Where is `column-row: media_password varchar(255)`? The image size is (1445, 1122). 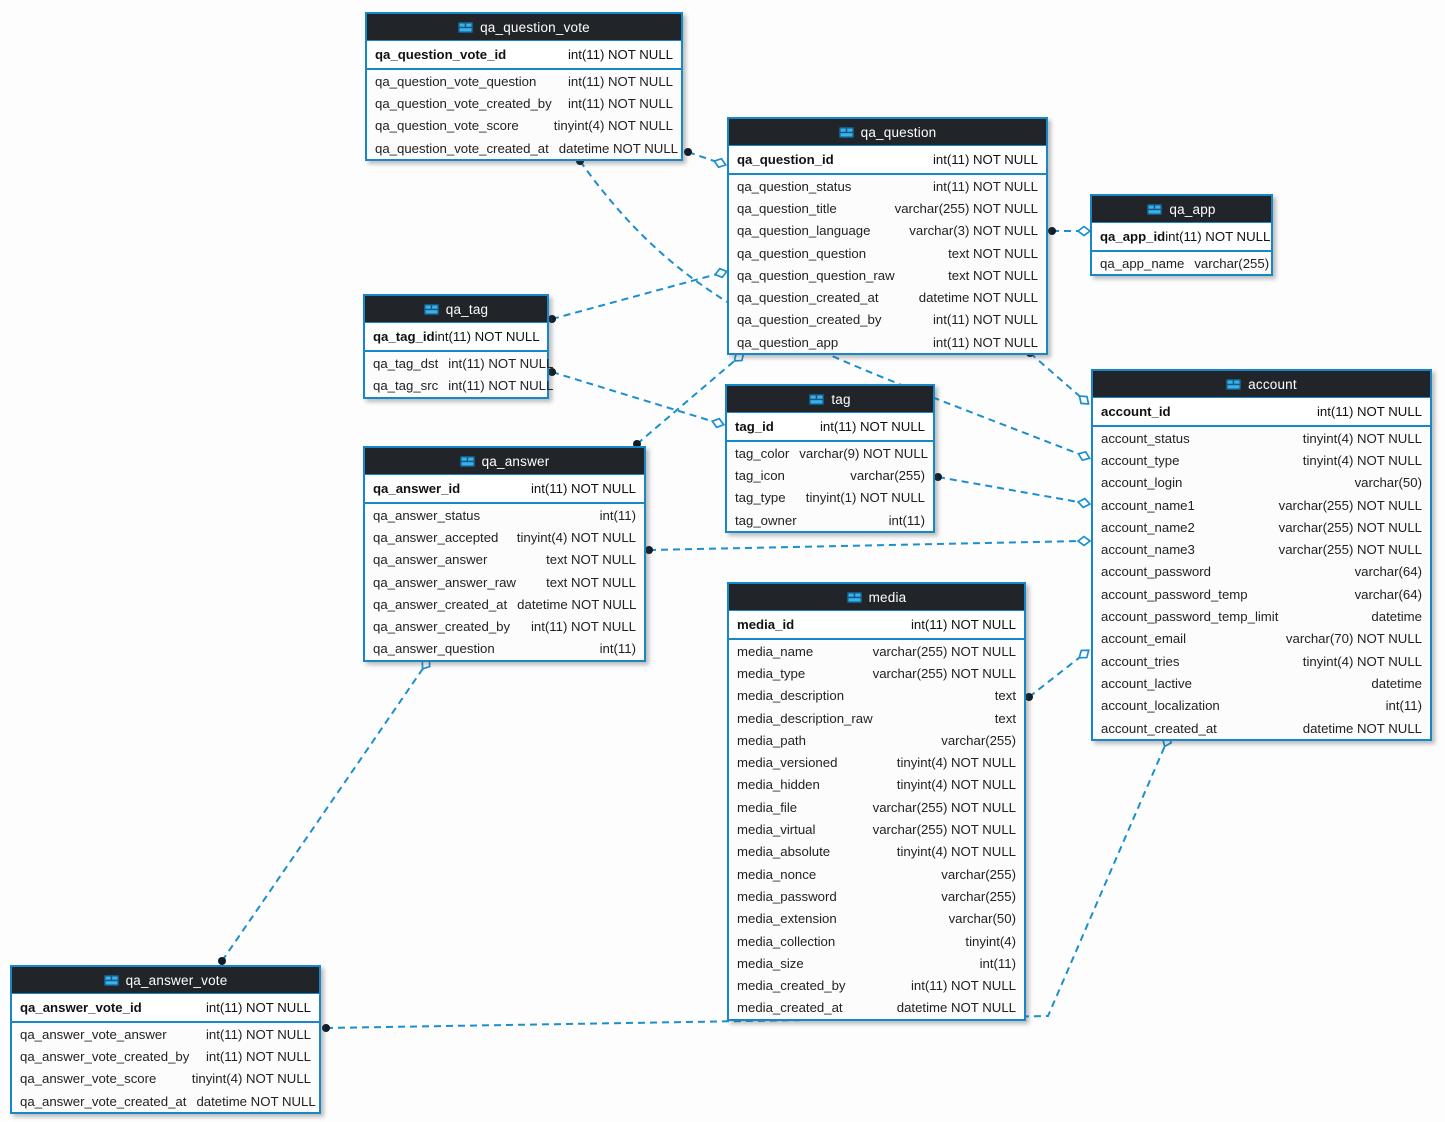
column-row: media_password varchar(255) is located at coordinates (876, 896).